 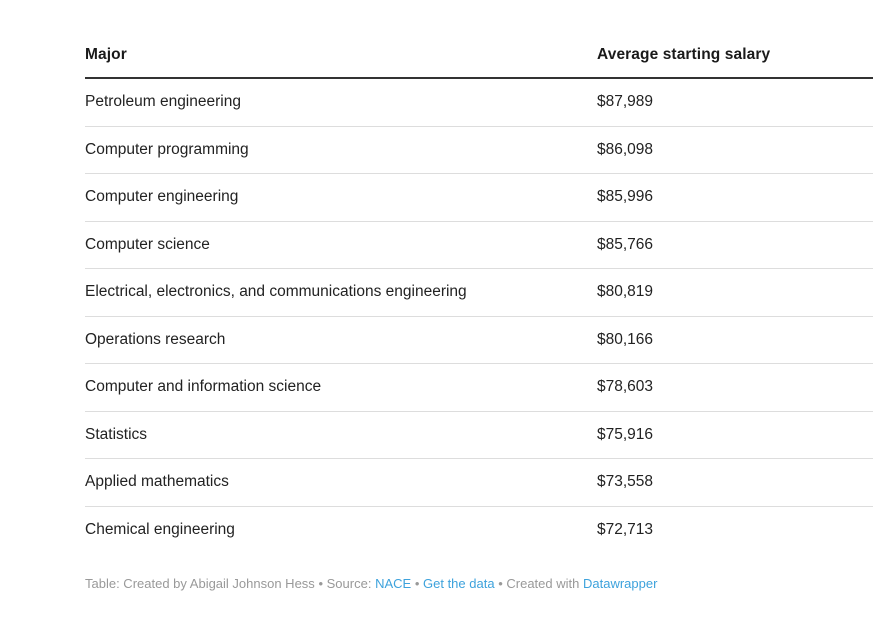 What do you see at coordinates (735, 150) in the screenshot?
I see `cell-salary: $86,098` at bounding box center [735, 150].